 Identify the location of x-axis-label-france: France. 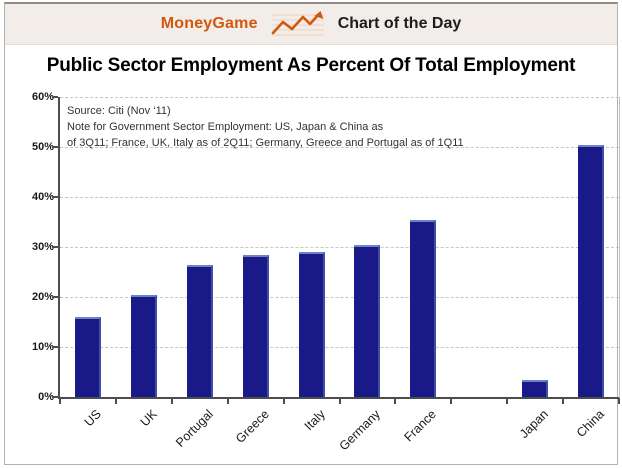
(420, 426).